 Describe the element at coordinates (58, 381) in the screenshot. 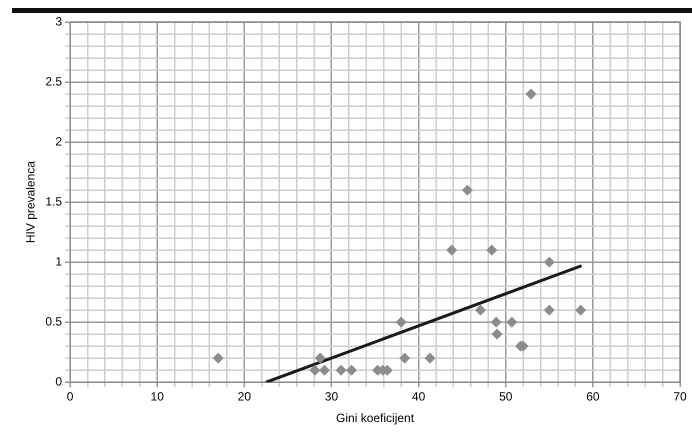

I see `y-tick-label: 0` at that location.